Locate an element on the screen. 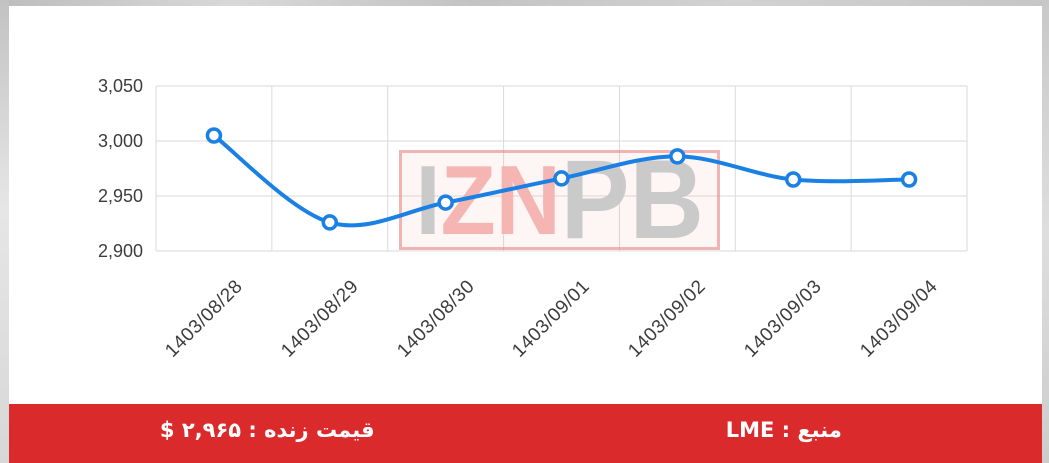 Image resolution: width=1049 pixels, height=463 pixels. footer-bar: قیمت زنده : ۲,۹۶۵ $ منبع : LME is located at coordinates (525, 433).